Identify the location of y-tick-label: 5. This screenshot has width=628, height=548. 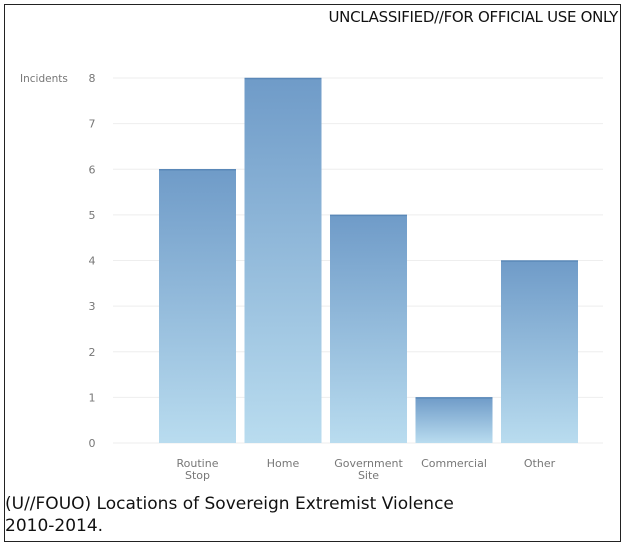
(92, 215).